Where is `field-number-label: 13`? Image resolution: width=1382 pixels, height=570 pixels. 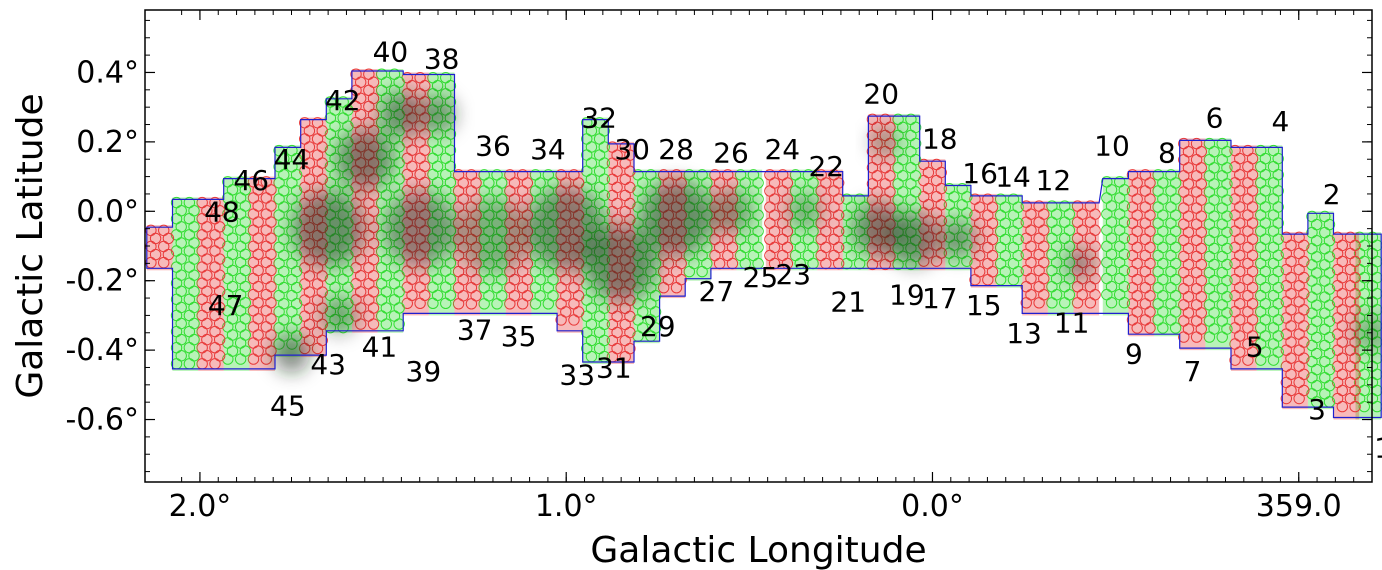 field-number-label: 13 is located at coordinates (1024, 333).